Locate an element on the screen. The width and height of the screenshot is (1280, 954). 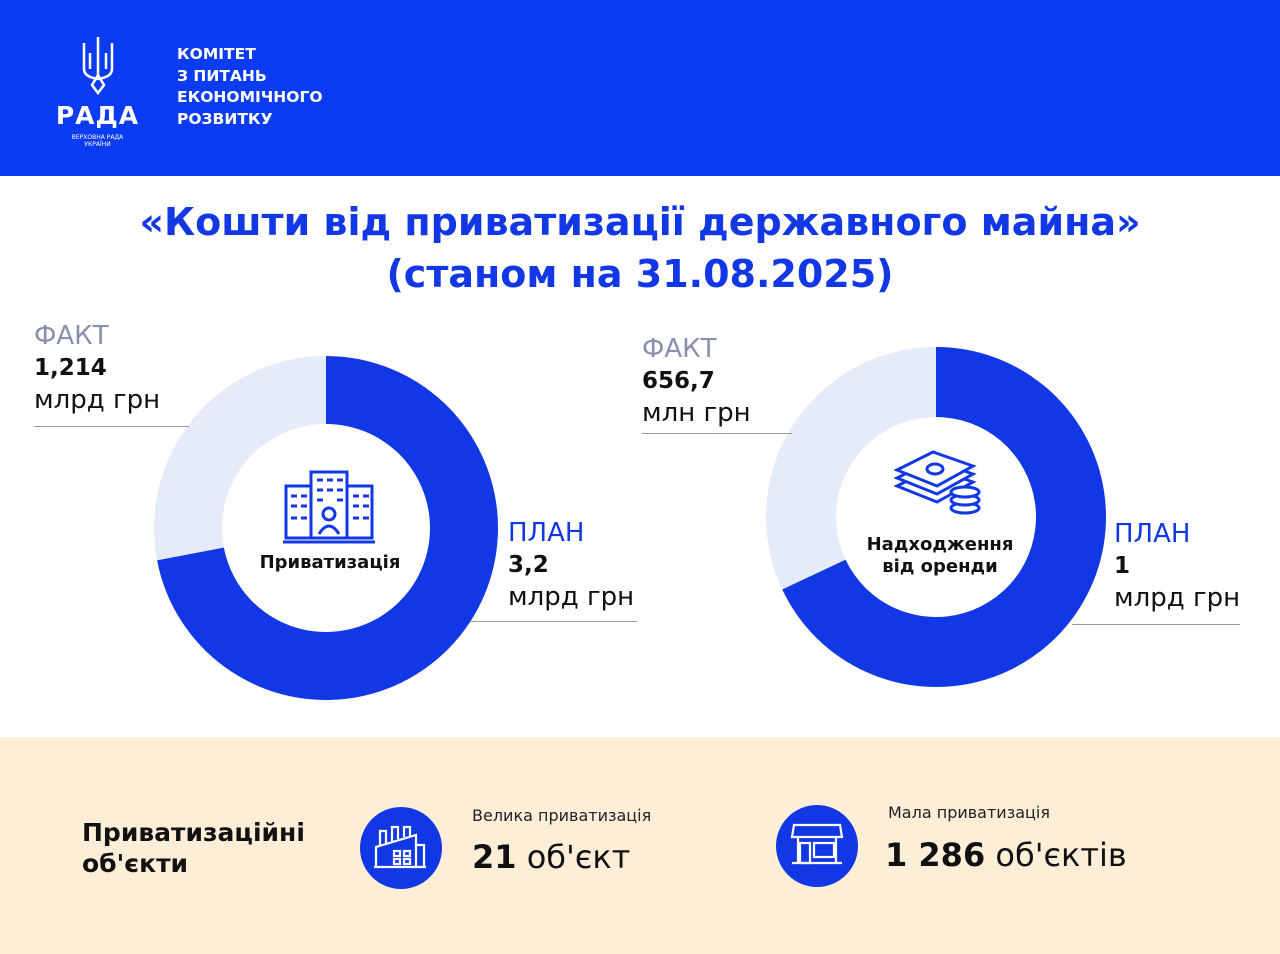
small-privatization-caption: Мала приватизація is located at coordinates (969, 812).